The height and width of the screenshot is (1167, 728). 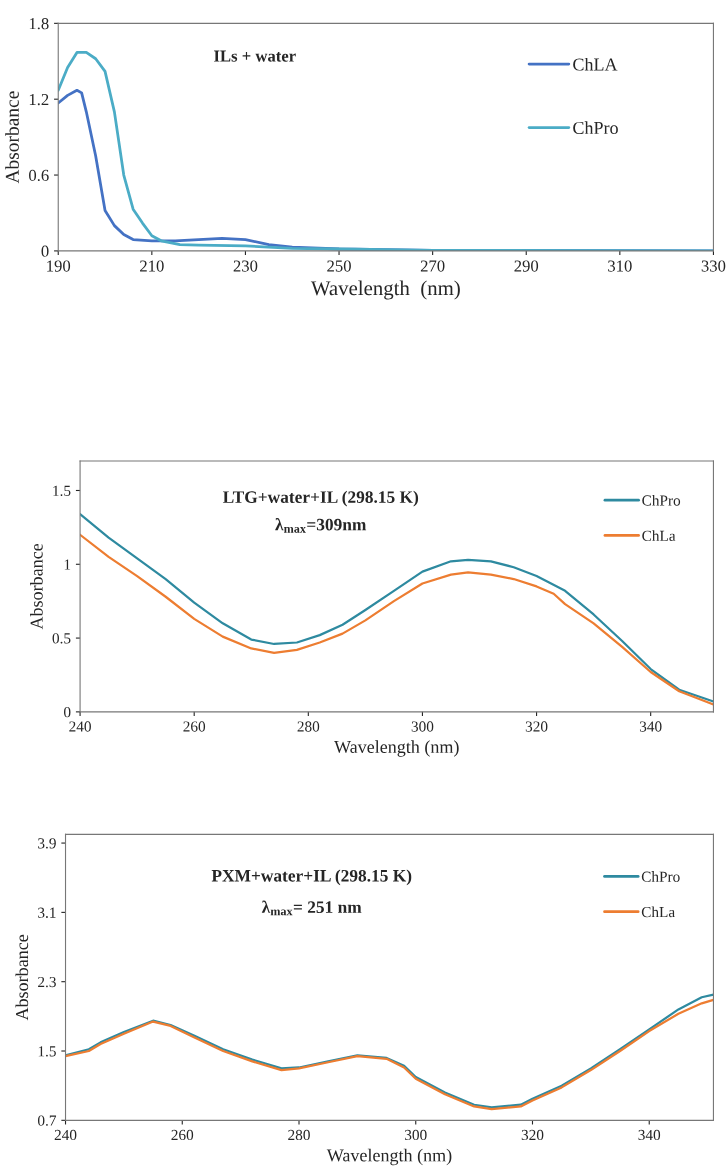 I want to click on y-tick-label: 0.6, so click(x=39, y=175).